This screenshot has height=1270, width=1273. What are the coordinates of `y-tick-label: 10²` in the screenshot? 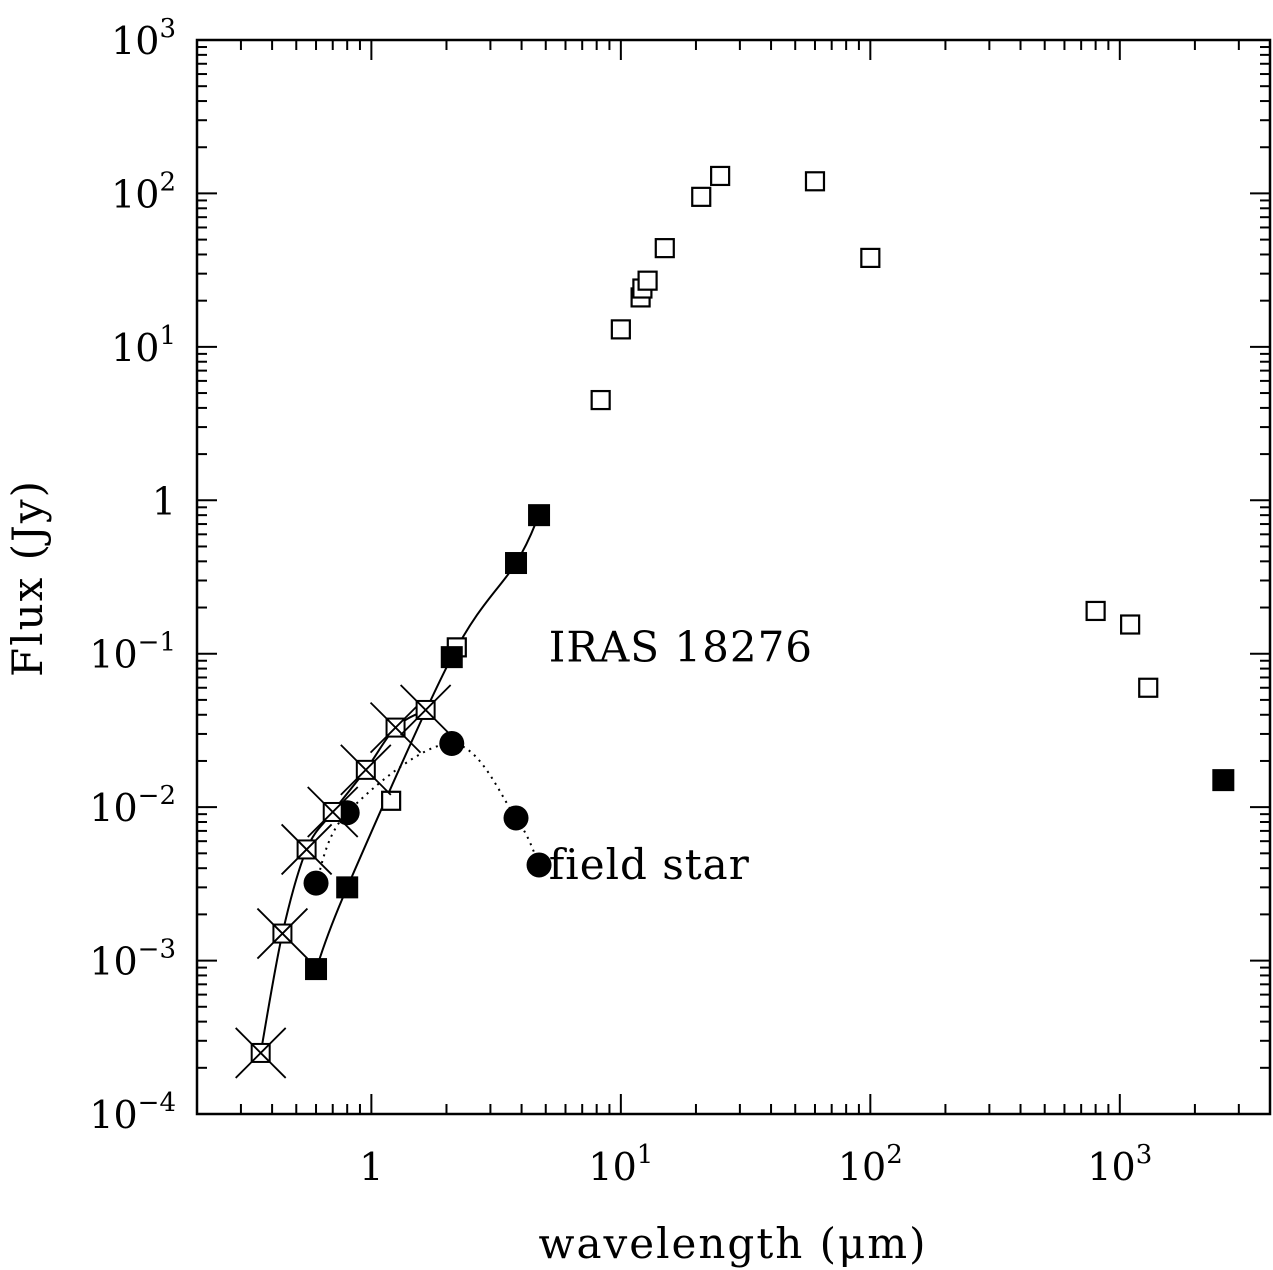 It's located at (143, 191).